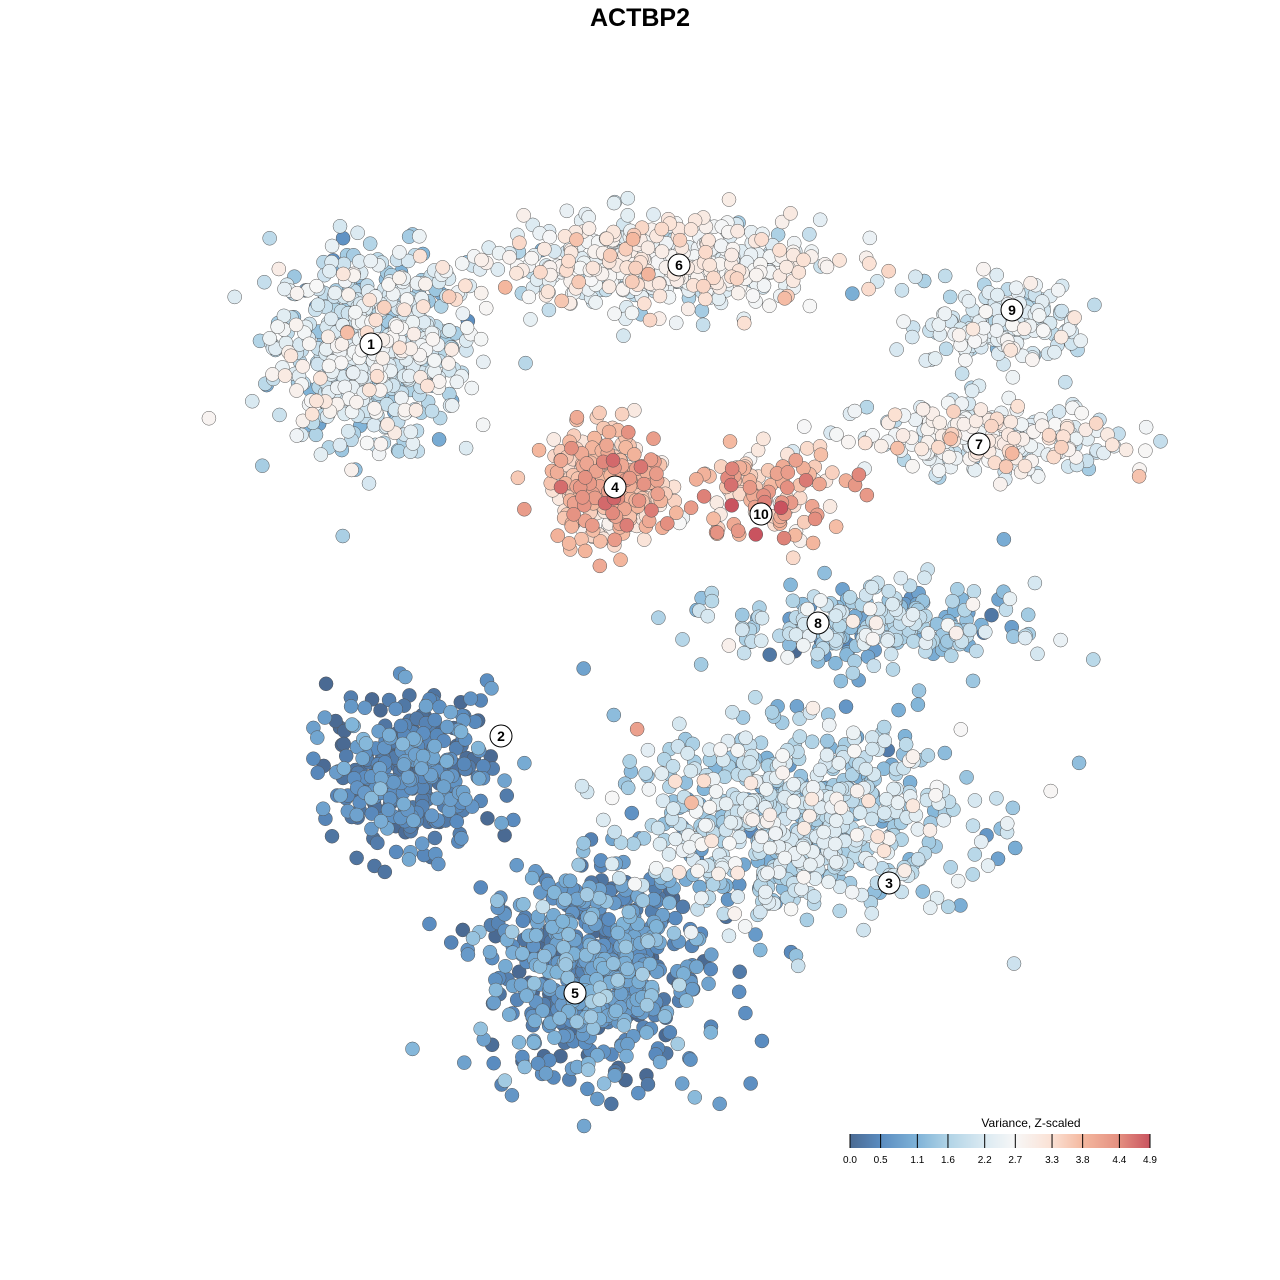 Image resolution: width=1280 pixels, height=1280 pixels. What do you see at coordinates (761, 514) in the screenshot?
I see `cluster-label-text: 10` at bounding box center [761, 514].